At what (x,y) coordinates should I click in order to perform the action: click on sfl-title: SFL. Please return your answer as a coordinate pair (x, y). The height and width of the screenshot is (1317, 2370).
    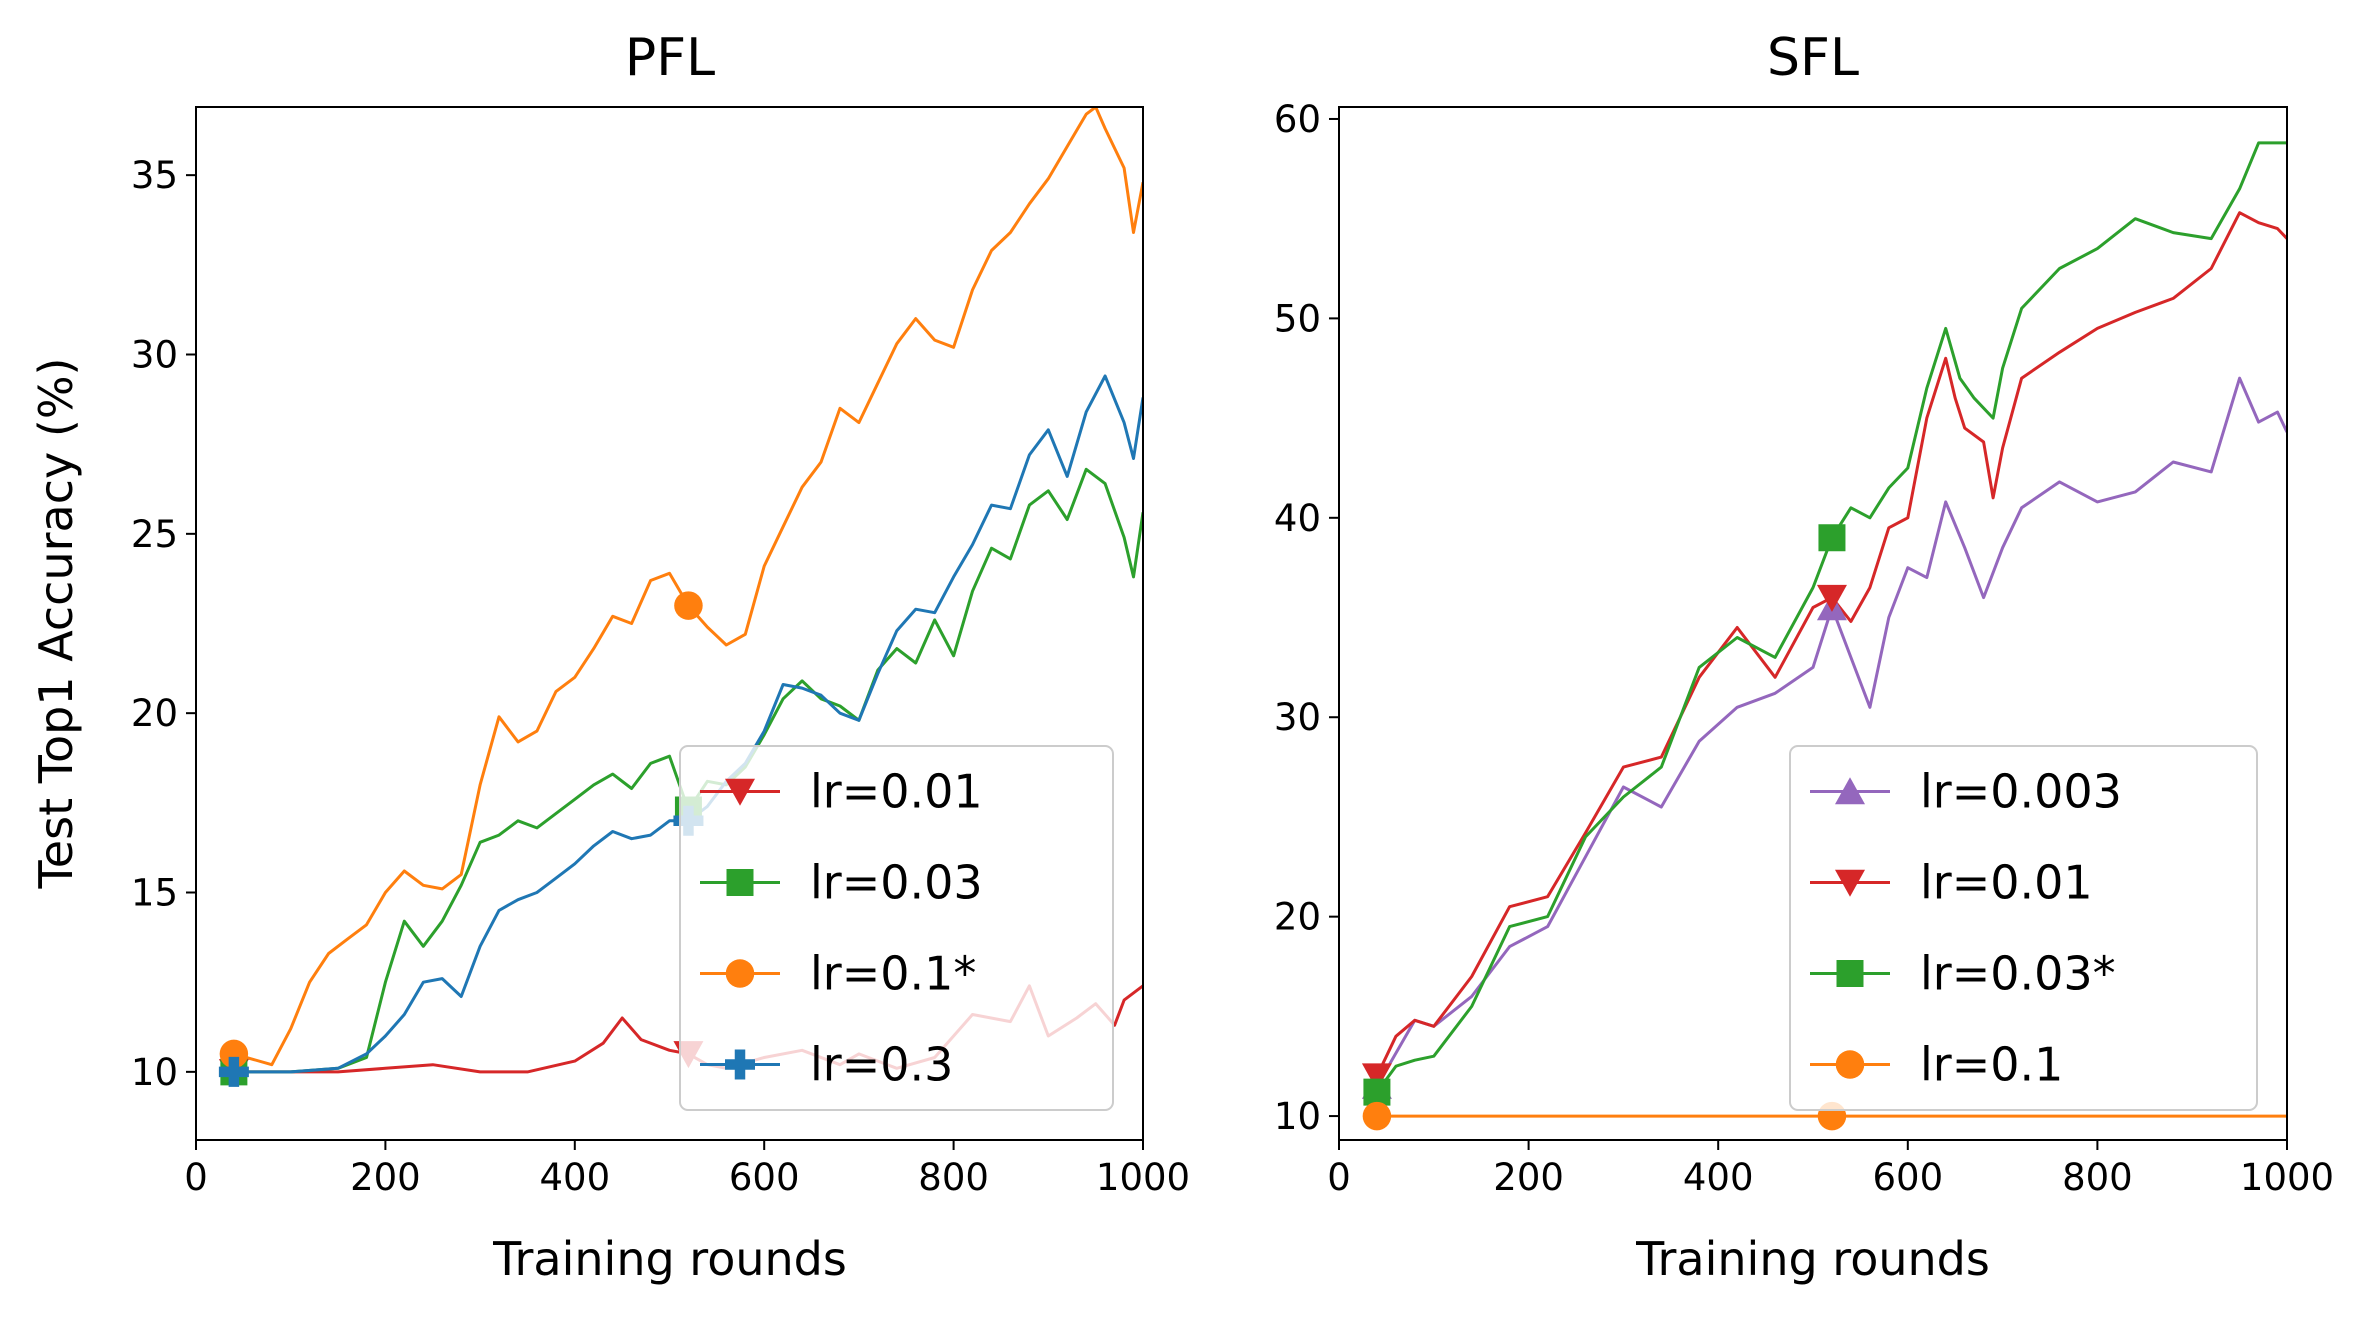
    Looking at the image, I should click on (1813, 58).